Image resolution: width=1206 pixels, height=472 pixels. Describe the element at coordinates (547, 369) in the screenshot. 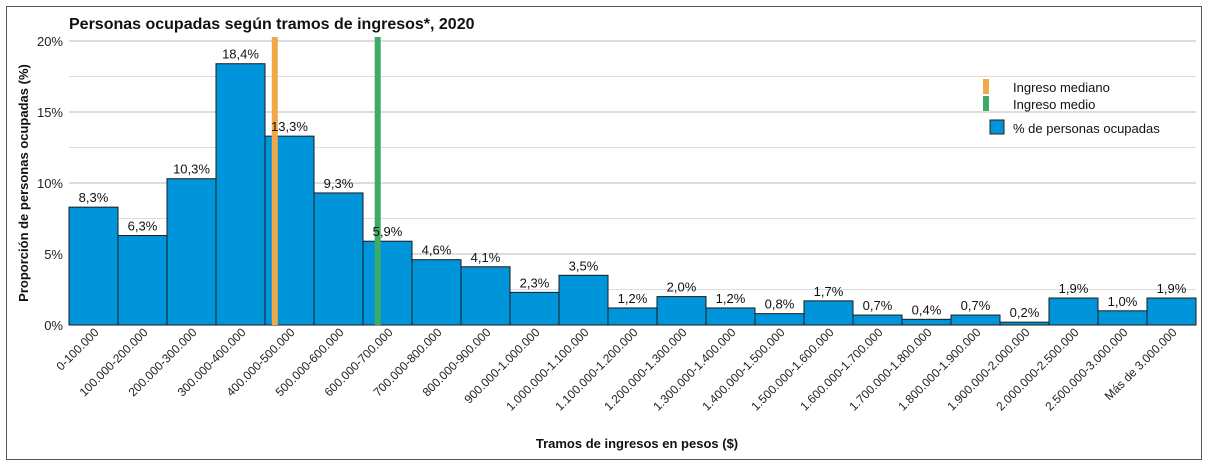

I see `x-tick-label: 1.000.000-1.100.000` at that location.